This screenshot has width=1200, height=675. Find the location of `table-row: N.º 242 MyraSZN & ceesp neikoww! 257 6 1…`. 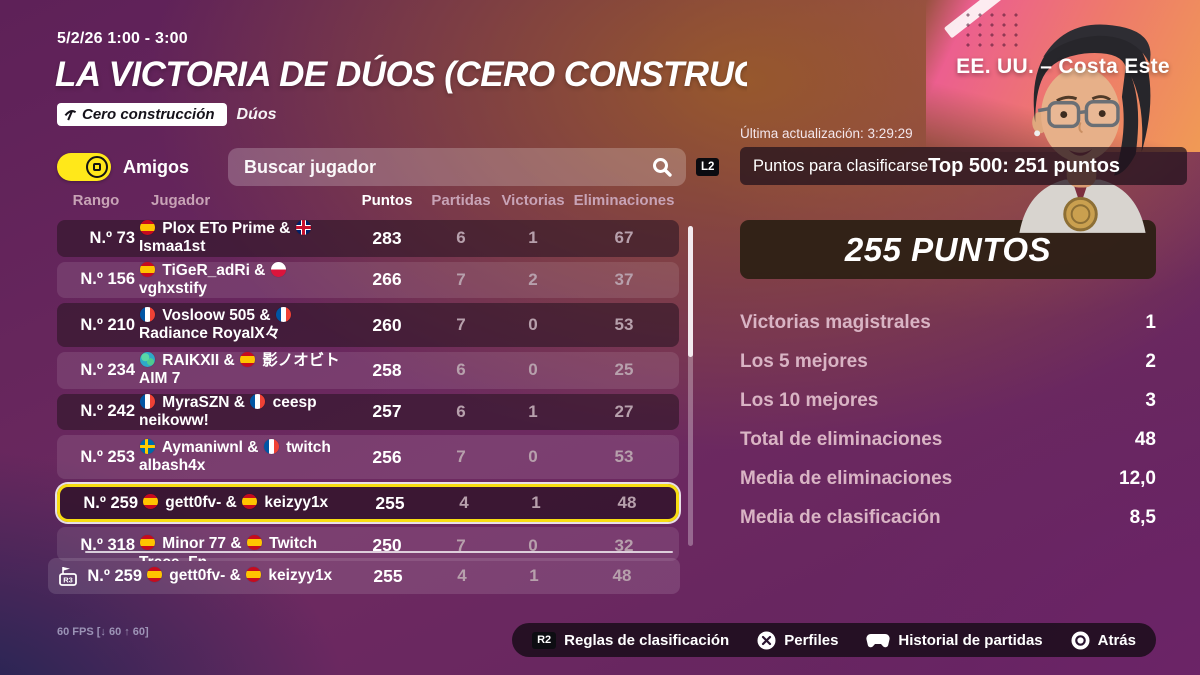

table-row: N.º 242 MyraSZN & ceesp neikoww! 257 6 1… is located at coordinates (368, 412).